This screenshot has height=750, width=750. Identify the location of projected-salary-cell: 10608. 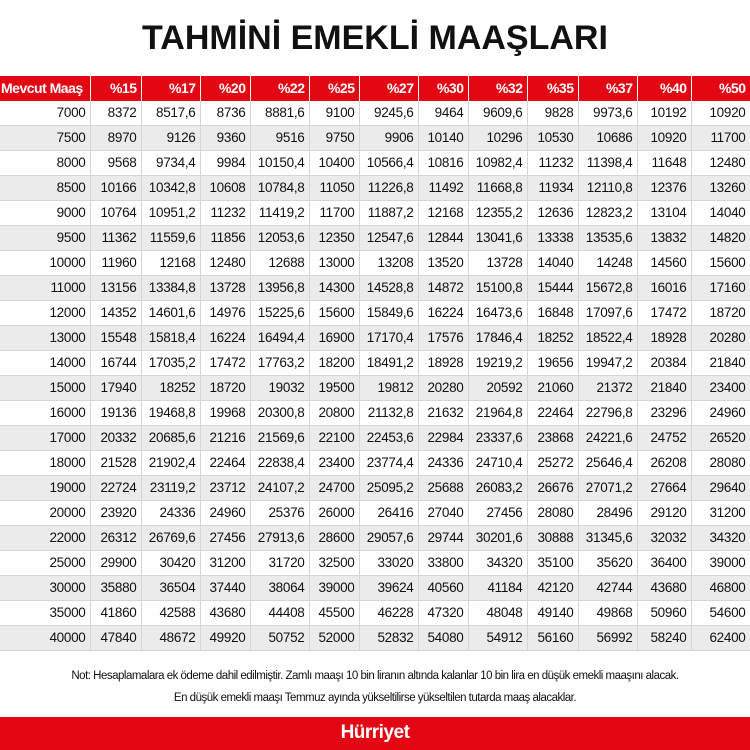
(225, 188).